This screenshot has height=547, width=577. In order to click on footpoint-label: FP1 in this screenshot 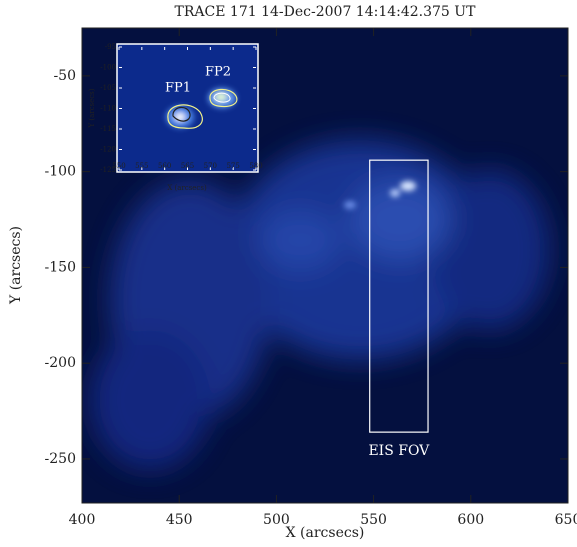, I will do `click(178, 88)`.